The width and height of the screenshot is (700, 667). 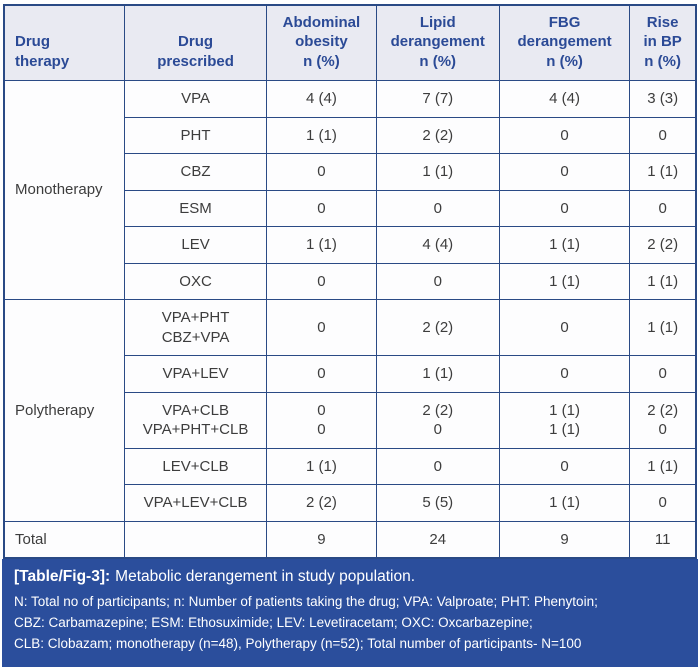 I want to click on caption-tag: [Table/Fig-3]:, so click(x=62, y=576).